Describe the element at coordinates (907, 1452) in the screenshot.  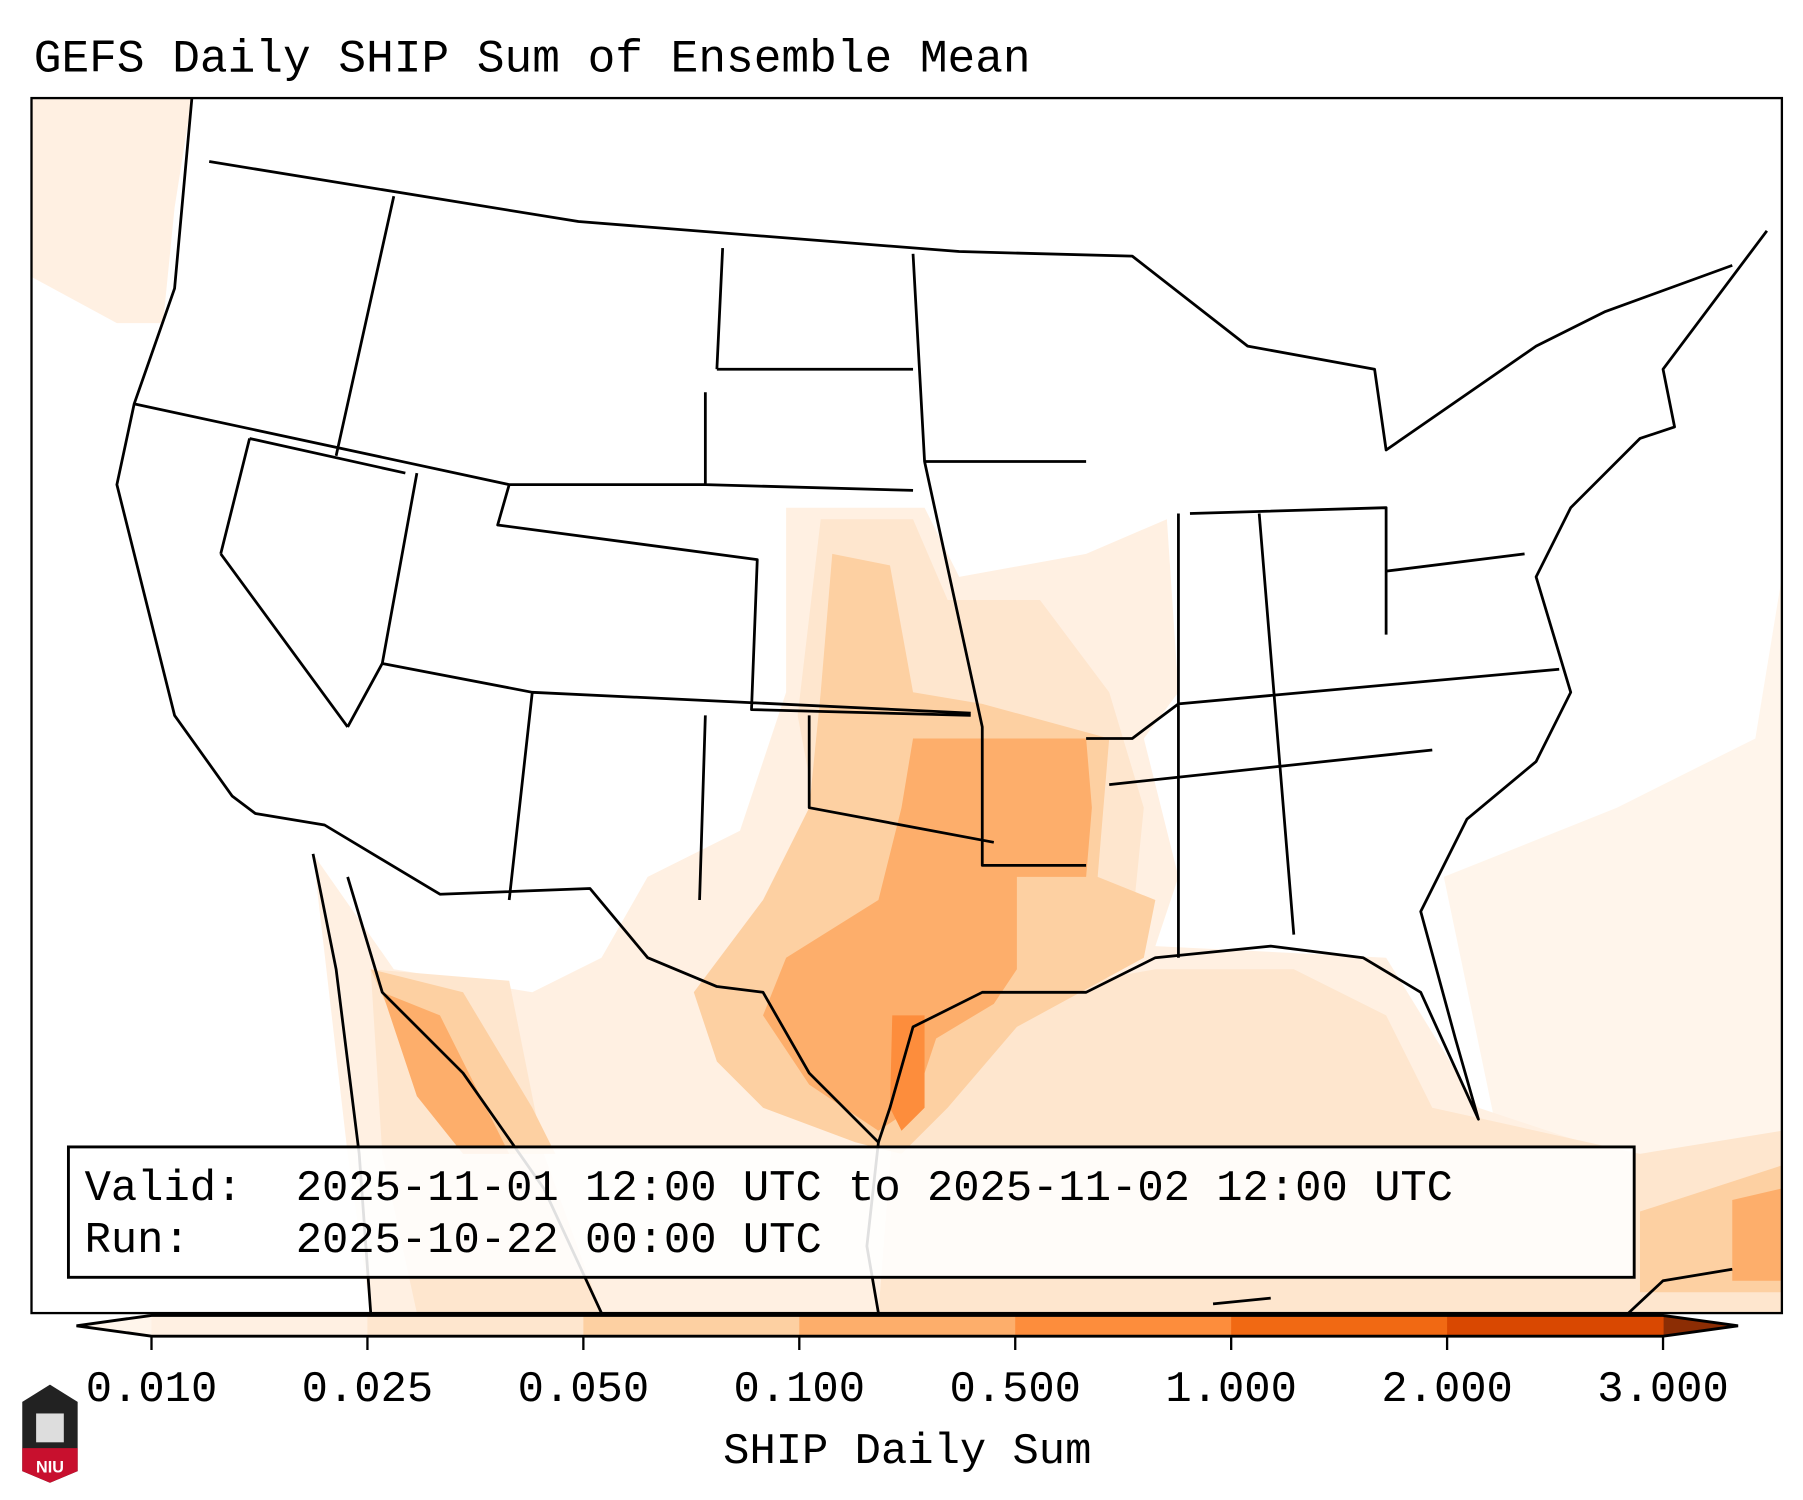
I see `colorbar-label: SHIP Daily Sum` at that location.